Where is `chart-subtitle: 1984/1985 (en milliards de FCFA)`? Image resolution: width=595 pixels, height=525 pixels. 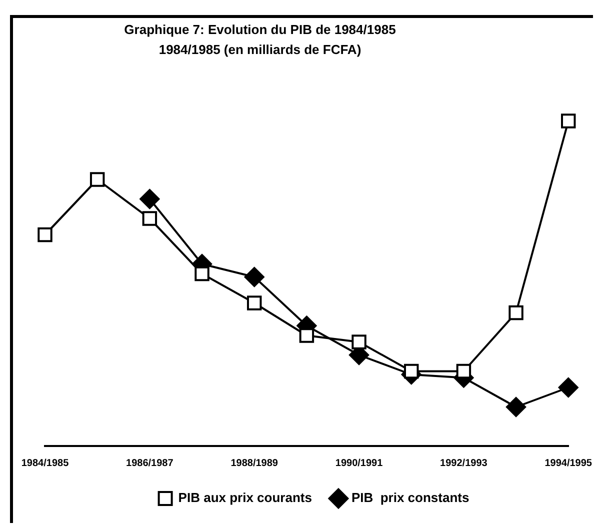 chart-subtitle: 1984/1985 (en milliards de FCFA) is located at coordinates (260, 50).